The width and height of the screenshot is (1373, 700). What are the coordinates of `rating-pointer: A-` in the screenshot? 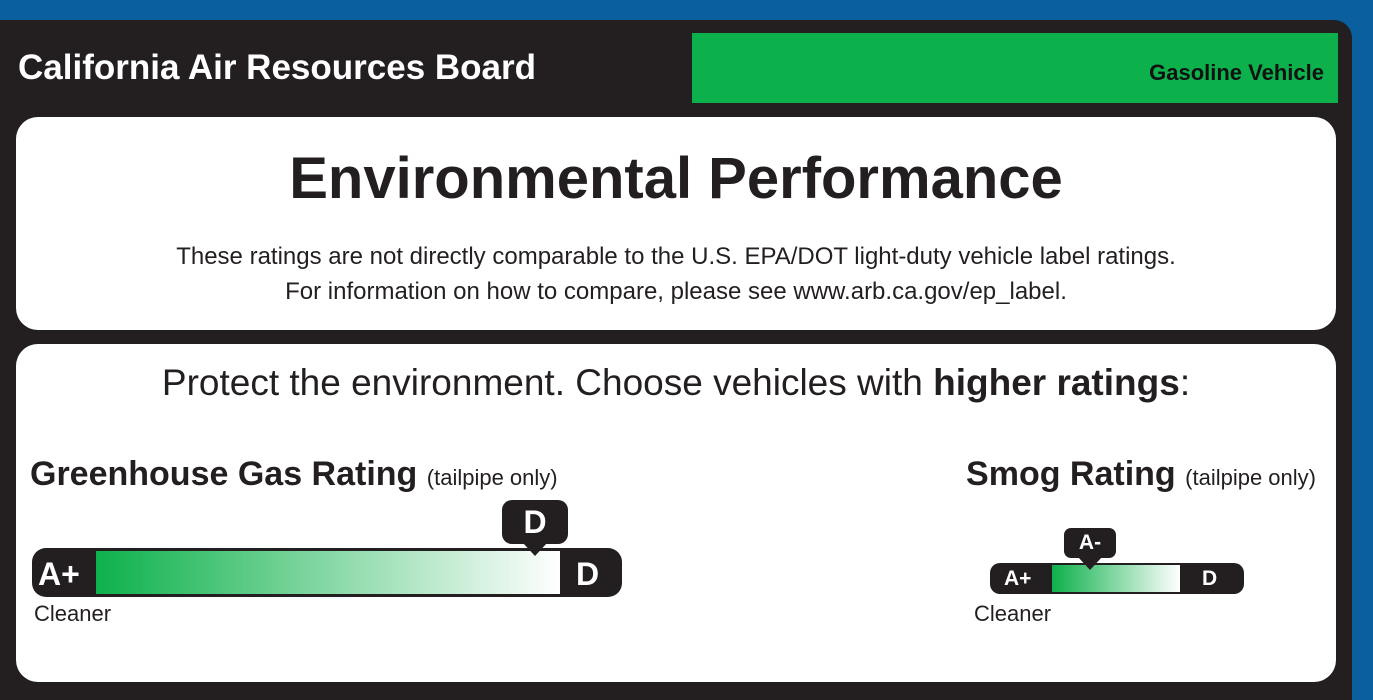 It's located at (1090, 549).